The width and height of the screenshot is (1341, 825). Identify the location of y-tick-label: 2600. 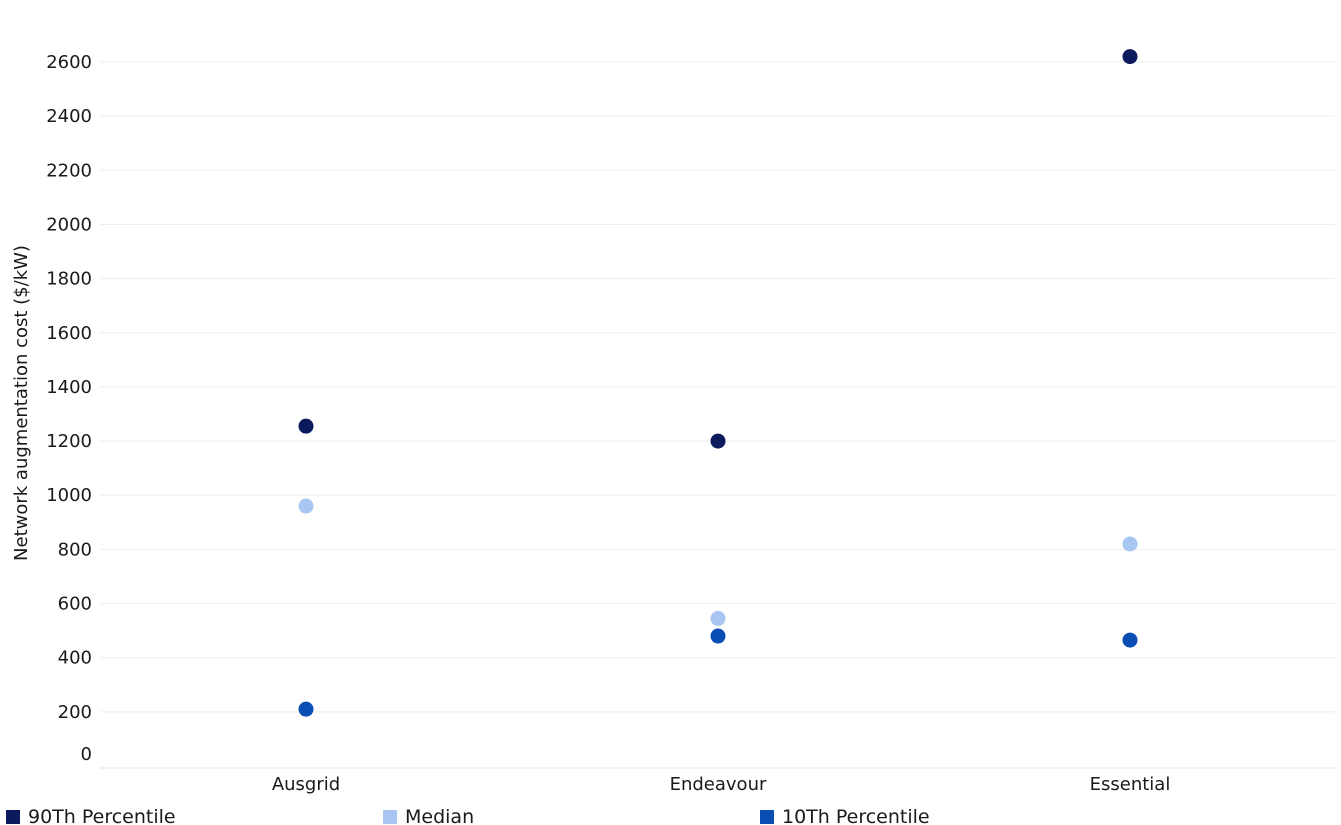
(69, 62).